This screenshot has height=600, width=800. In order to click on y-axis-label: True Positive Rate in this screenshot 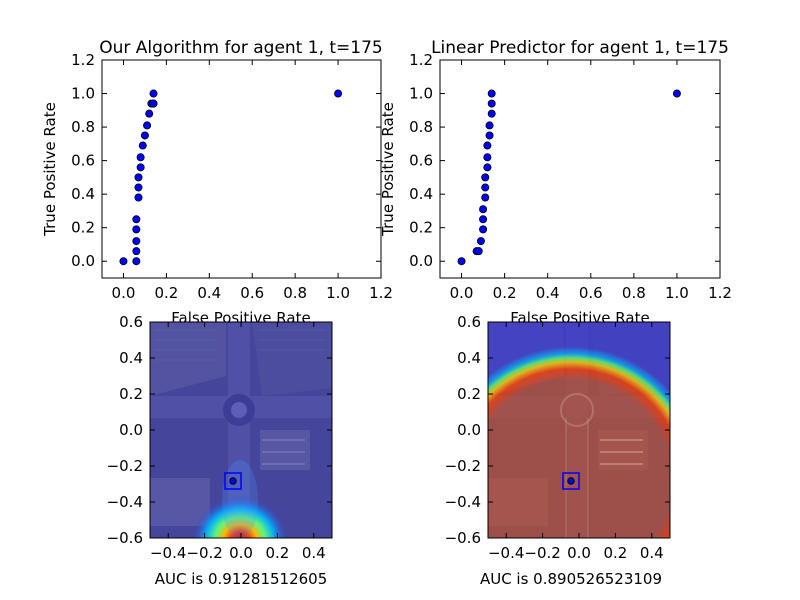, I will do `click(50, 169)`.